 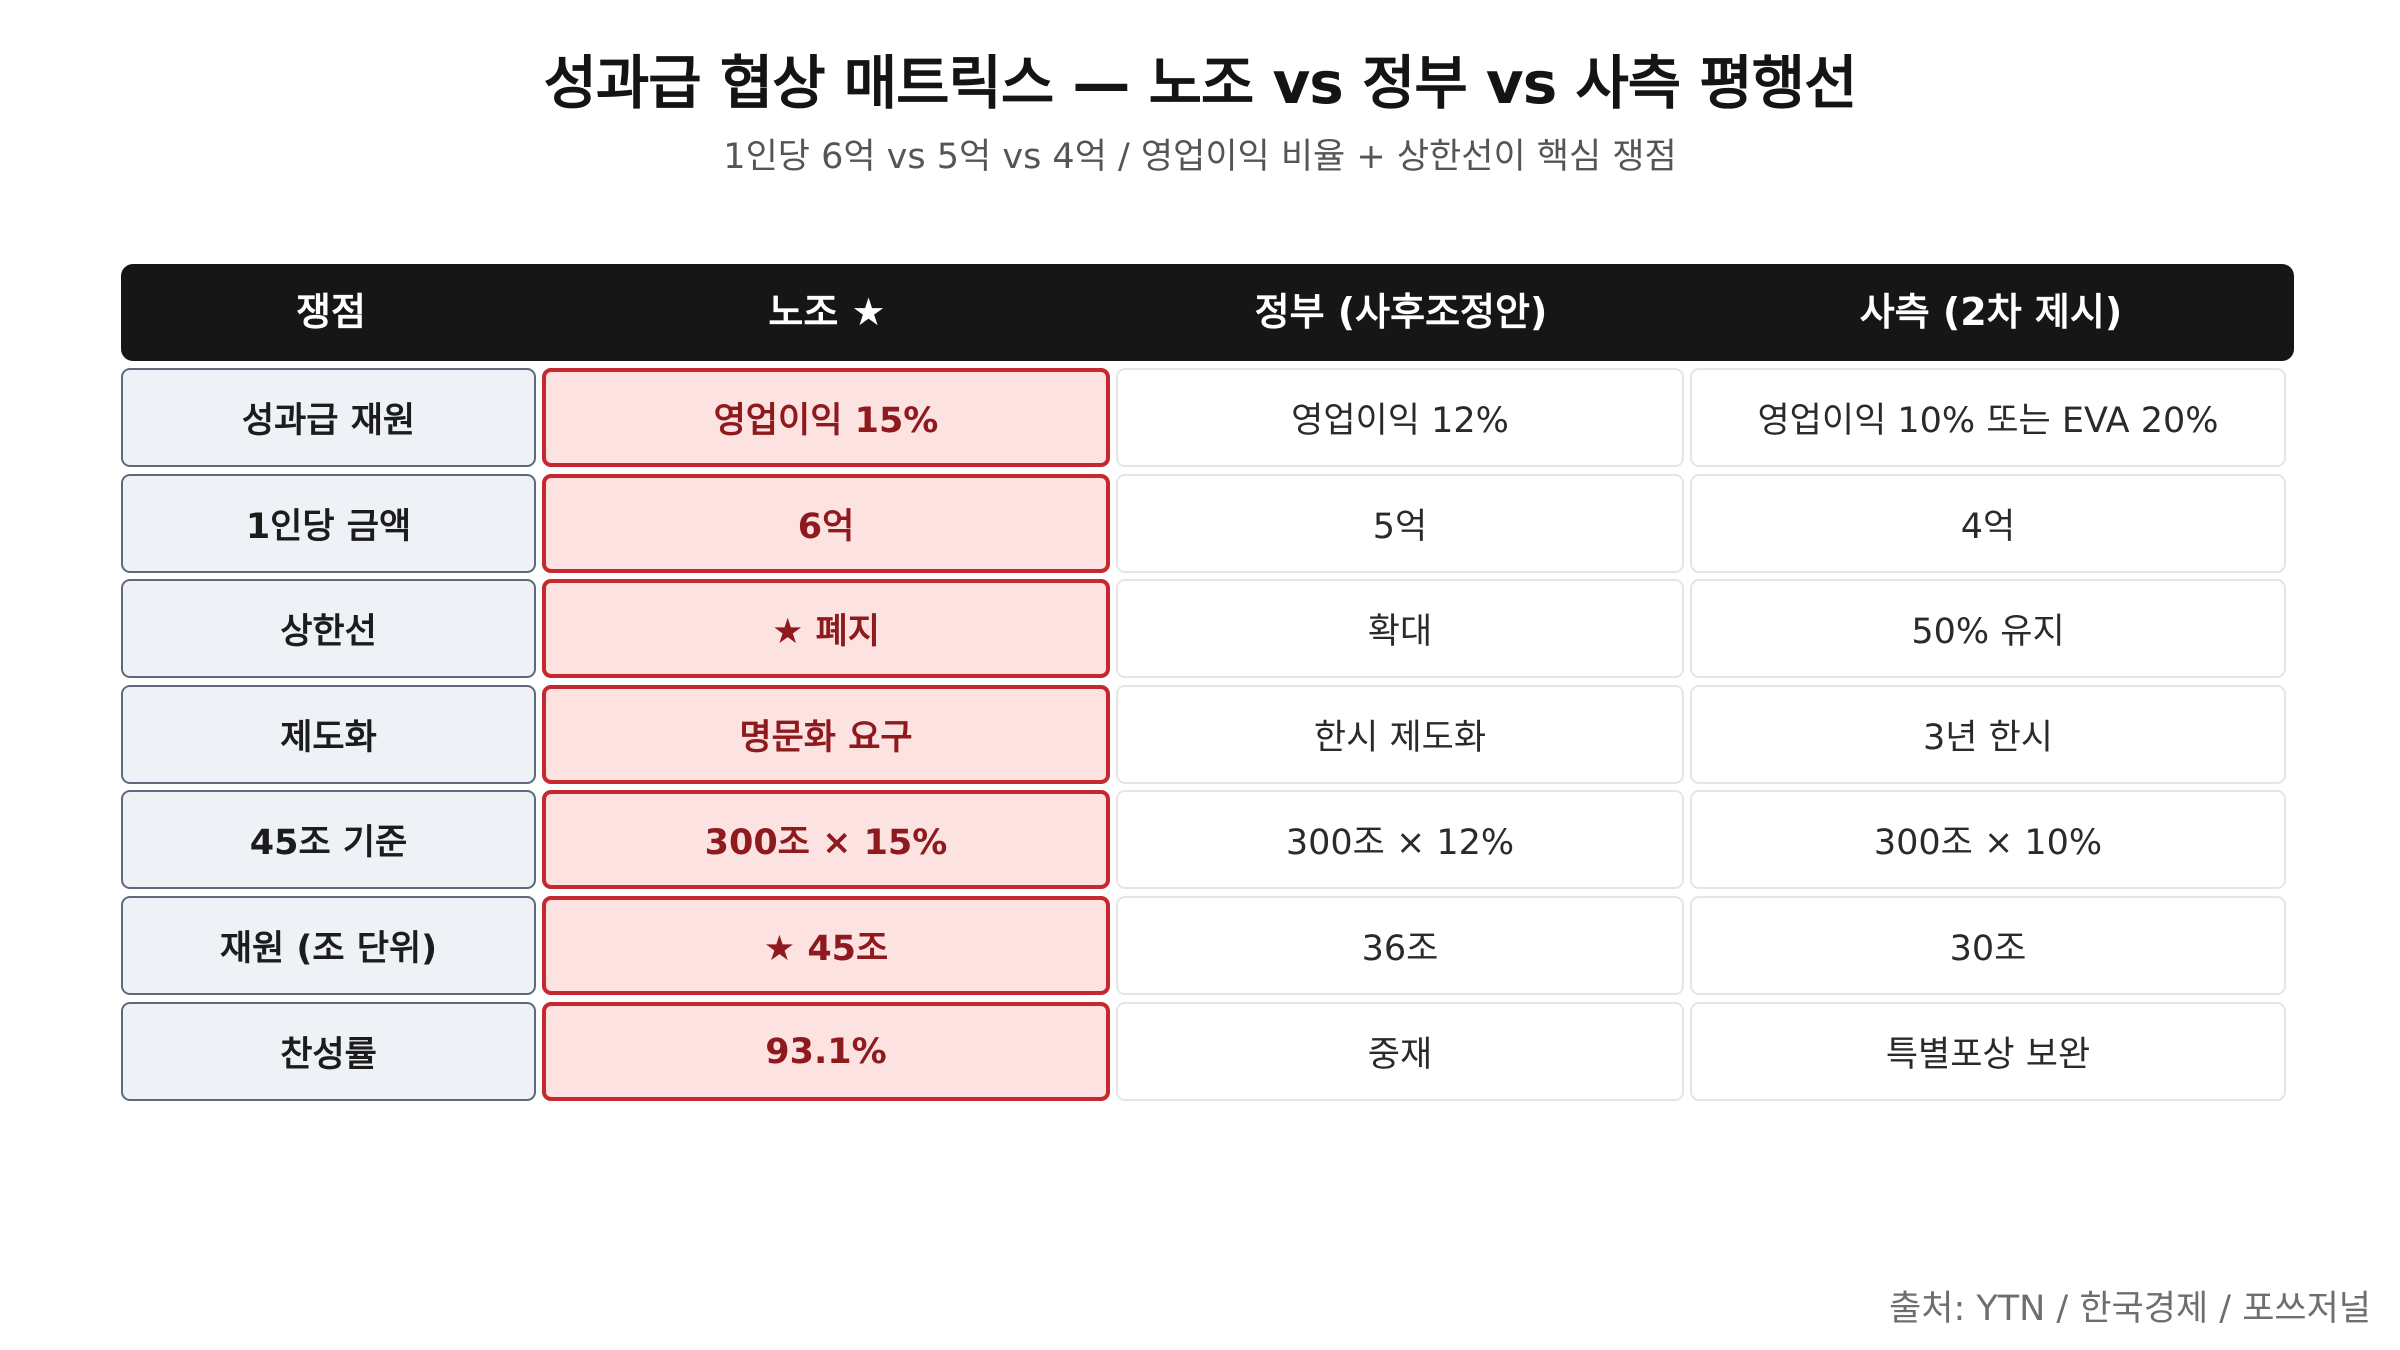 I want to click on union-cell: 영업이익 15%, so click(x=826, y=417).